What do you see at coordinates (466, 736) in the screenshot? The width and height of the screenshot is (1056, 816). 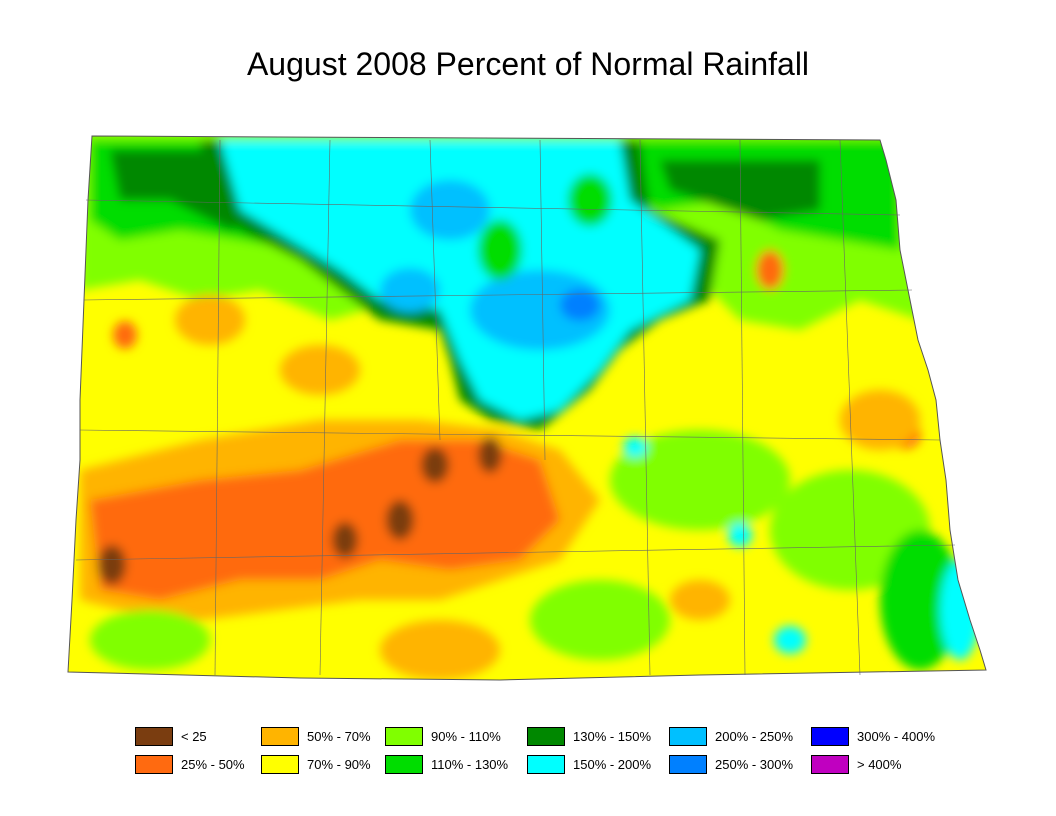 I see `legend-label: 90% - 110%` at bounding box center [466, 736].